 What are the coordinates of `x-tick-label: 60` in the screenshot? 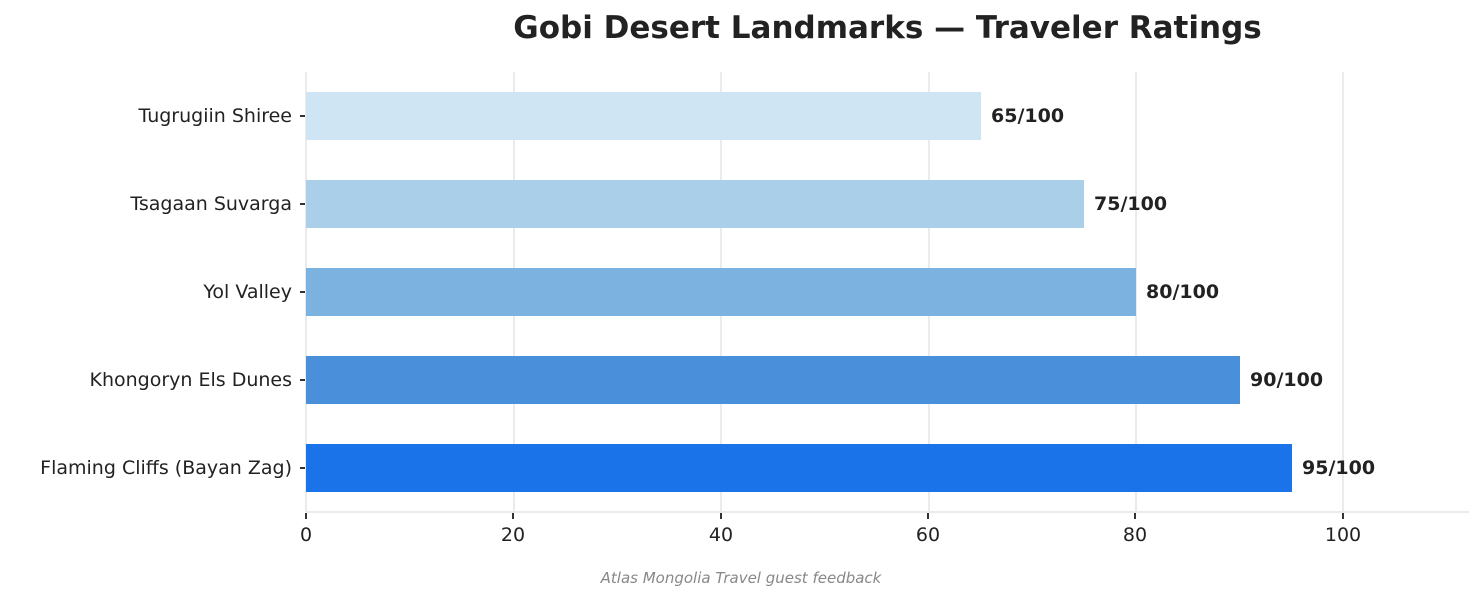 It's located at (928, 535).